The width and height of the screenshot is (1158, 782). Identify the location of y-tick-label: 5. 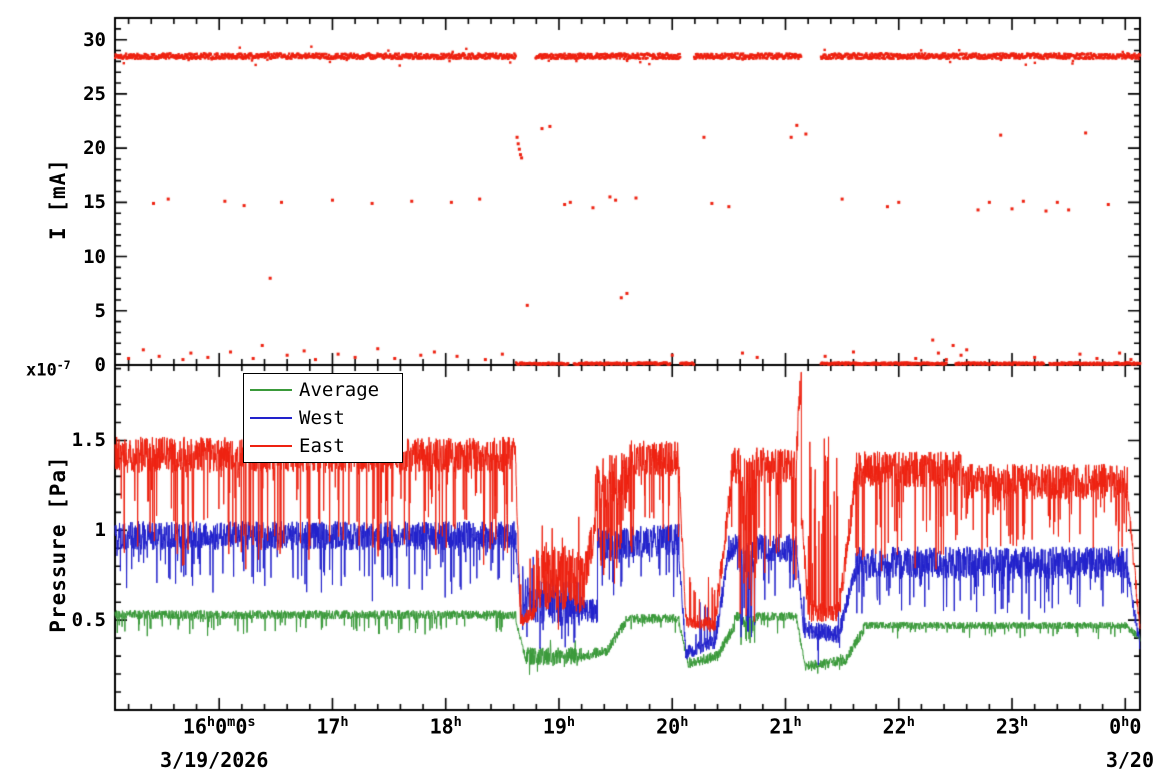
(100, 310).